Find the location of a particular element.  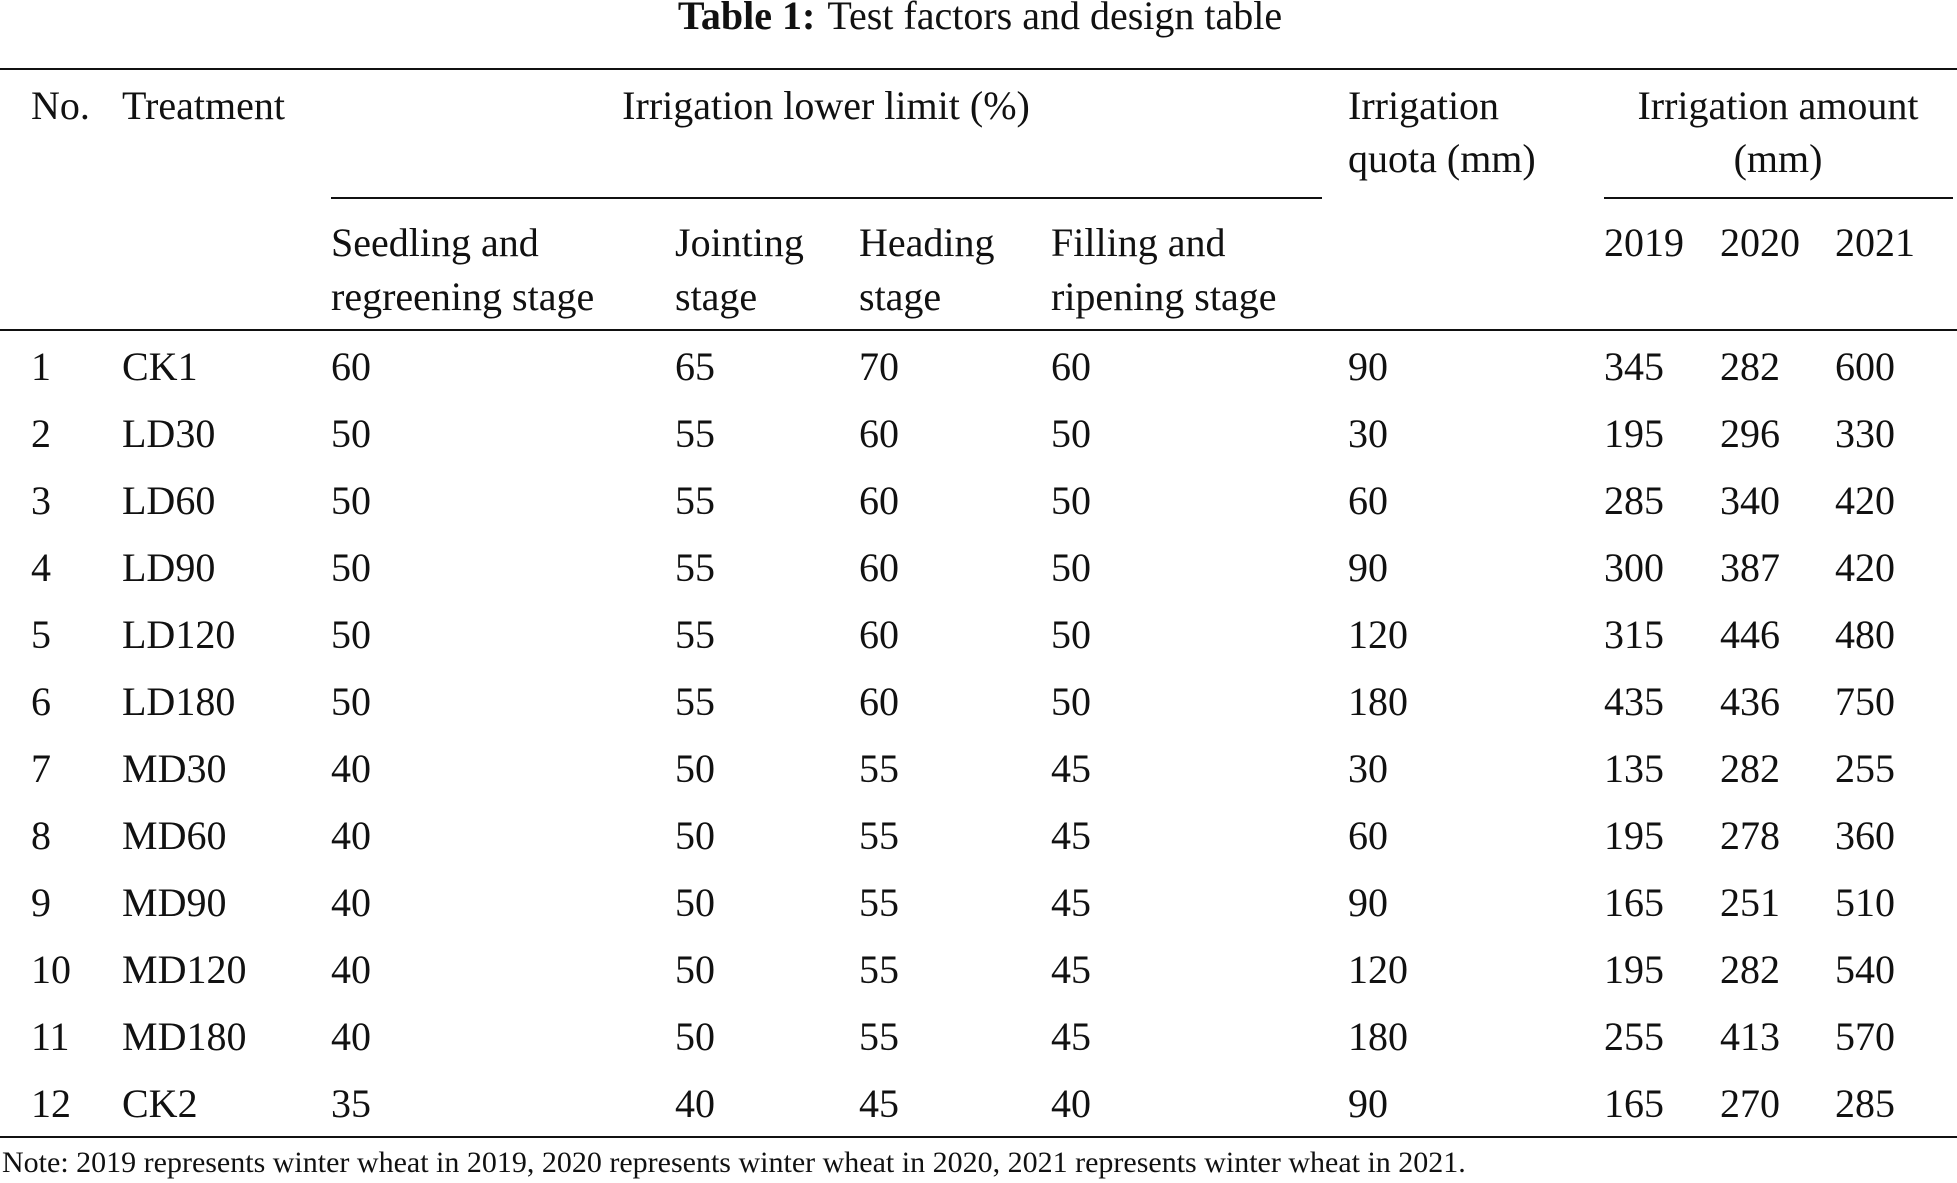

header-cell: ripening stage is located at coordinates (1164, 296).